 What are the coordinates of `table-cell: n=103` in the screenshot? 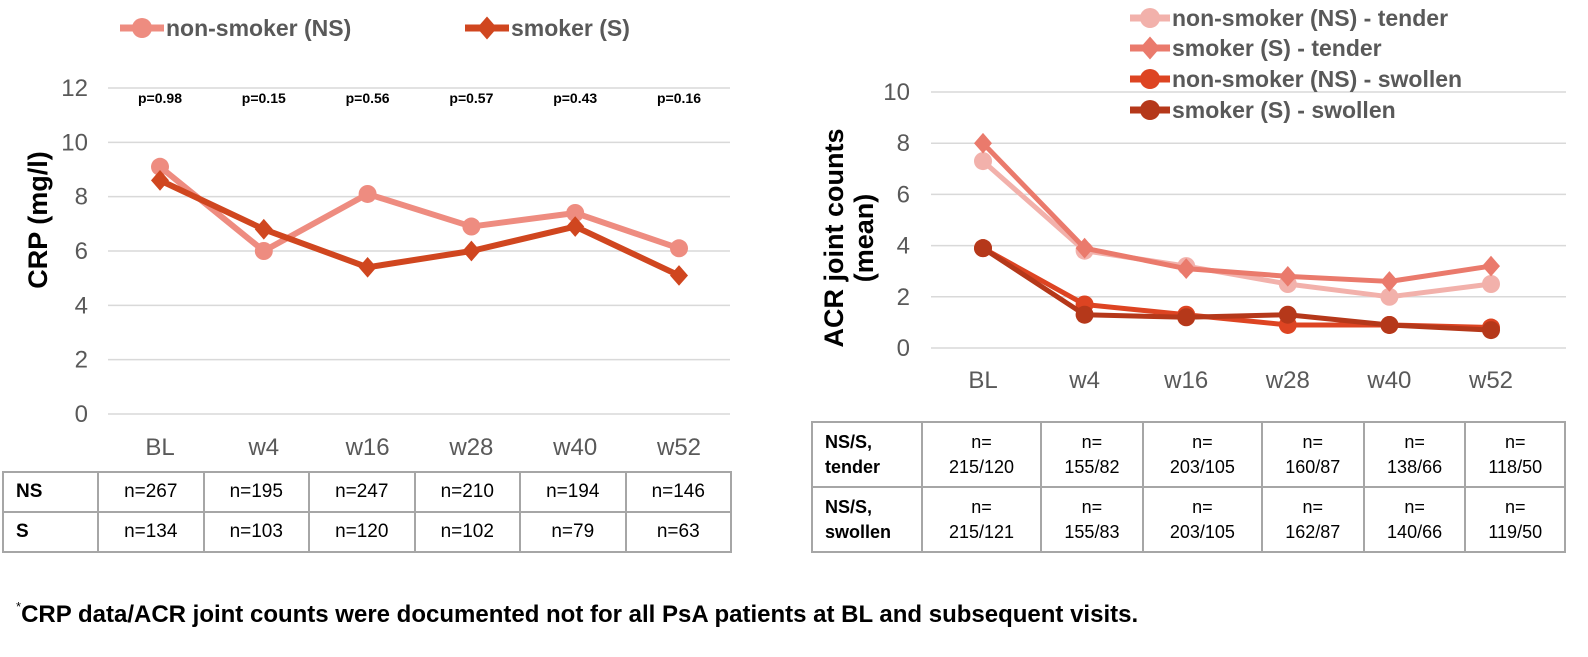 It's located at (256, 532).